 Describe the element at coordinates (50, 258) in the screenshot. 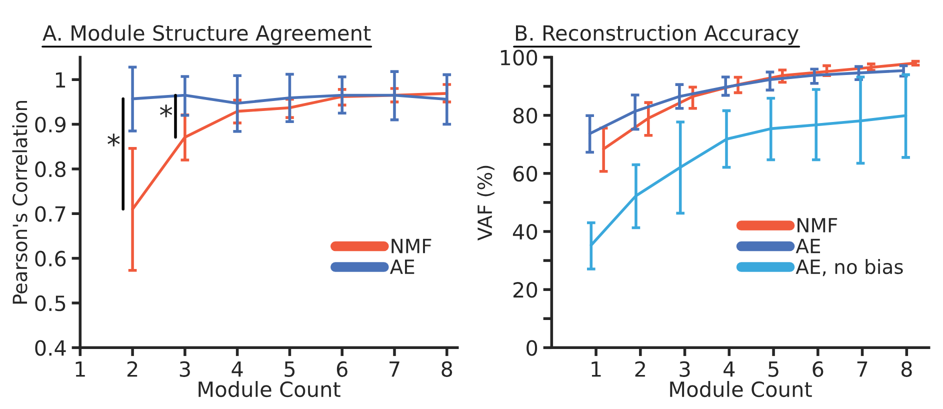

I see `y-tick-label: 0.6` at that location.